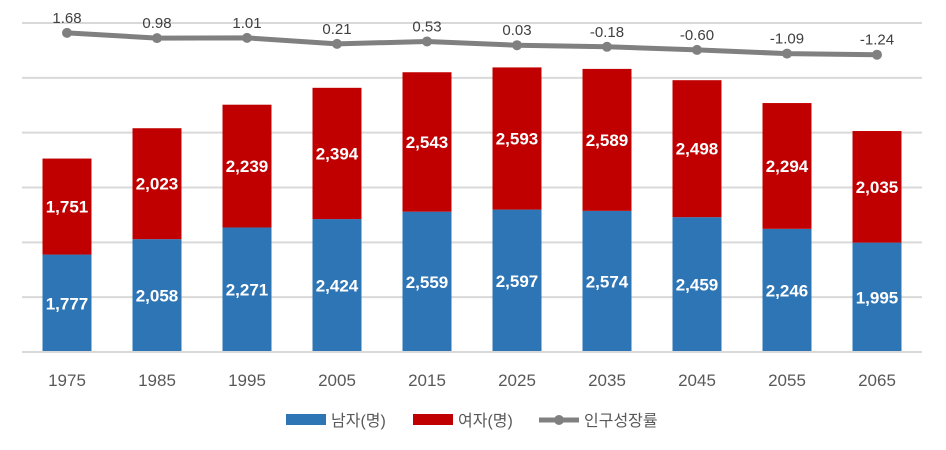 This screenshot has height=450, width=946. I want to click on data-label-male: 2,597, so click(517, 281).